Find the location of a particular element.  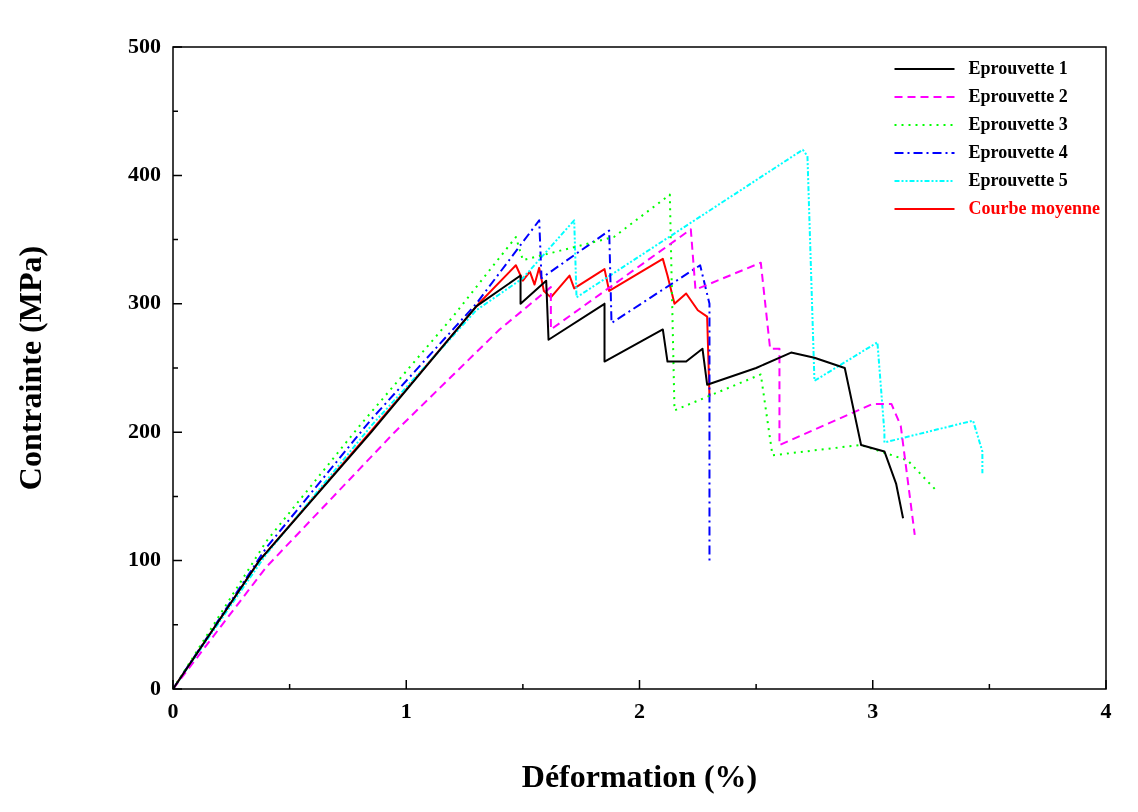

y-tick-label: 300 is located at coordinates (144, 302).